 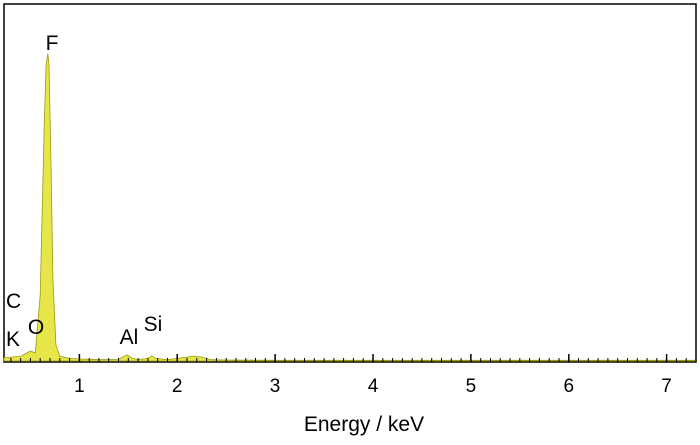 I want to click on peak-label-al: Al, so click(x=129, y=337).